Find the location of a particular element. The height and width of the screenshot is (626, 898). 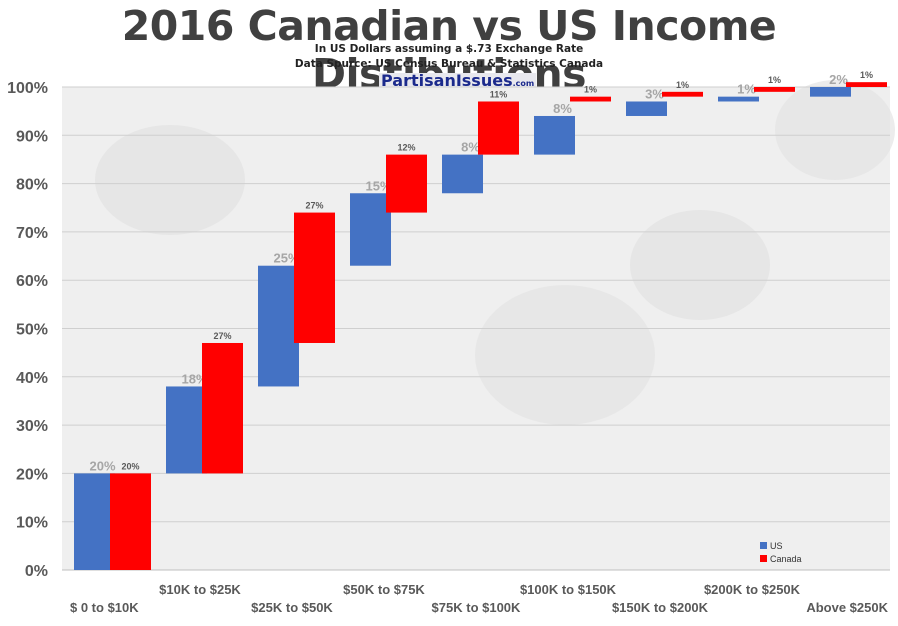

y-tick-label: 60% is located at coordinates (32, 281).